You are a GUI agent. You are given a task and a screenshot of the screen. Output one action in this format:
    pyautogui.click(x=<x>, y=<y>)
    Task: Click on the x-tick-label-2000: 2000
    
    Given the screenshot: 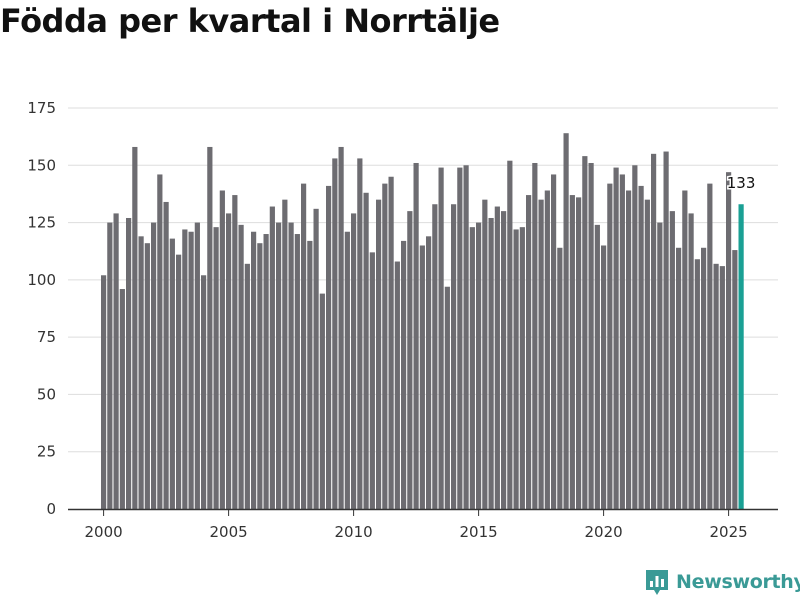 What is the action you would take?
    pyautogui.click(x=104, y=532)
    